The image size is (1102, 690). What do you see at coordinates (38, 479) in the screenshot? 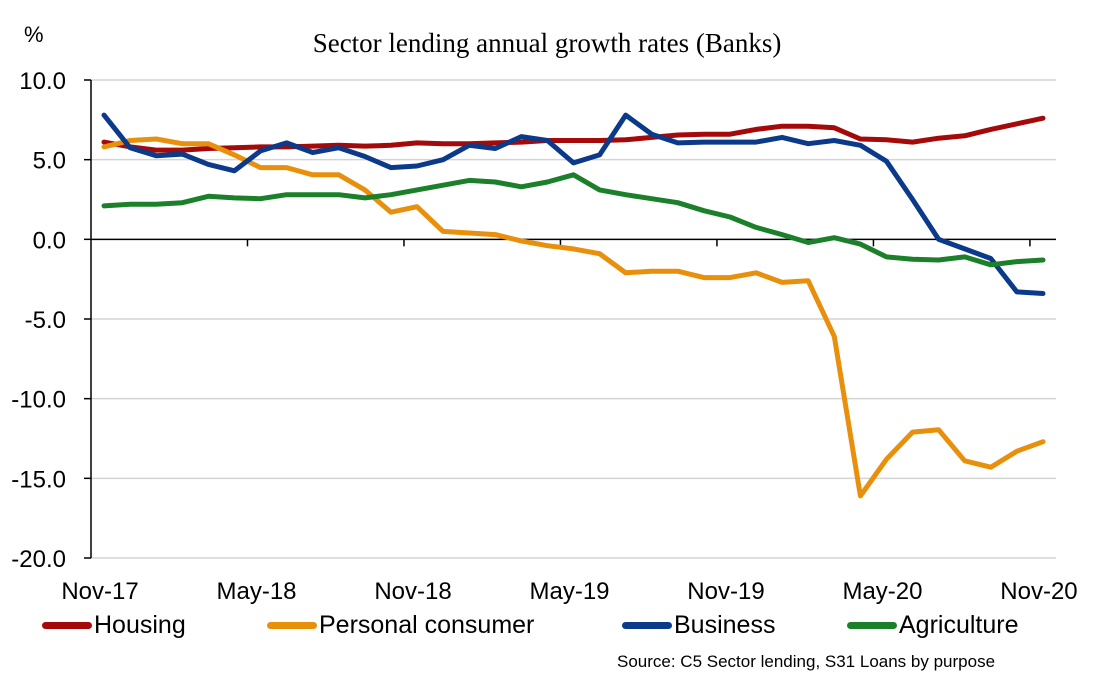
I see `y-tick-label: -15.0` at bounding box center [38, 479].